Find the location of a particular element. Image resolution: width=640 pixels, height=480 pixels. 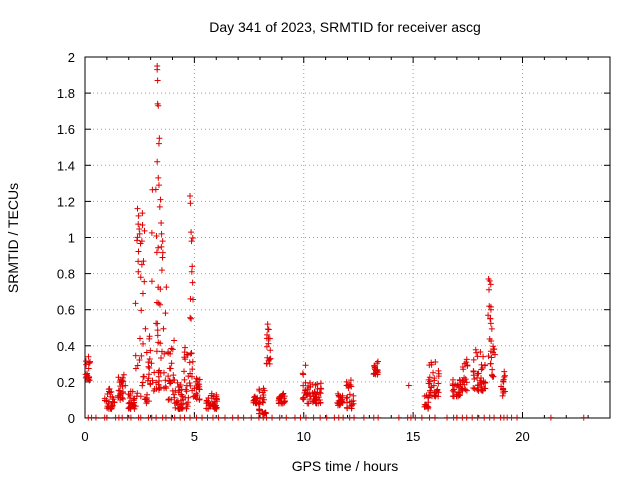

y-tick-label: 0.2 is located at coordinates (66, 382).